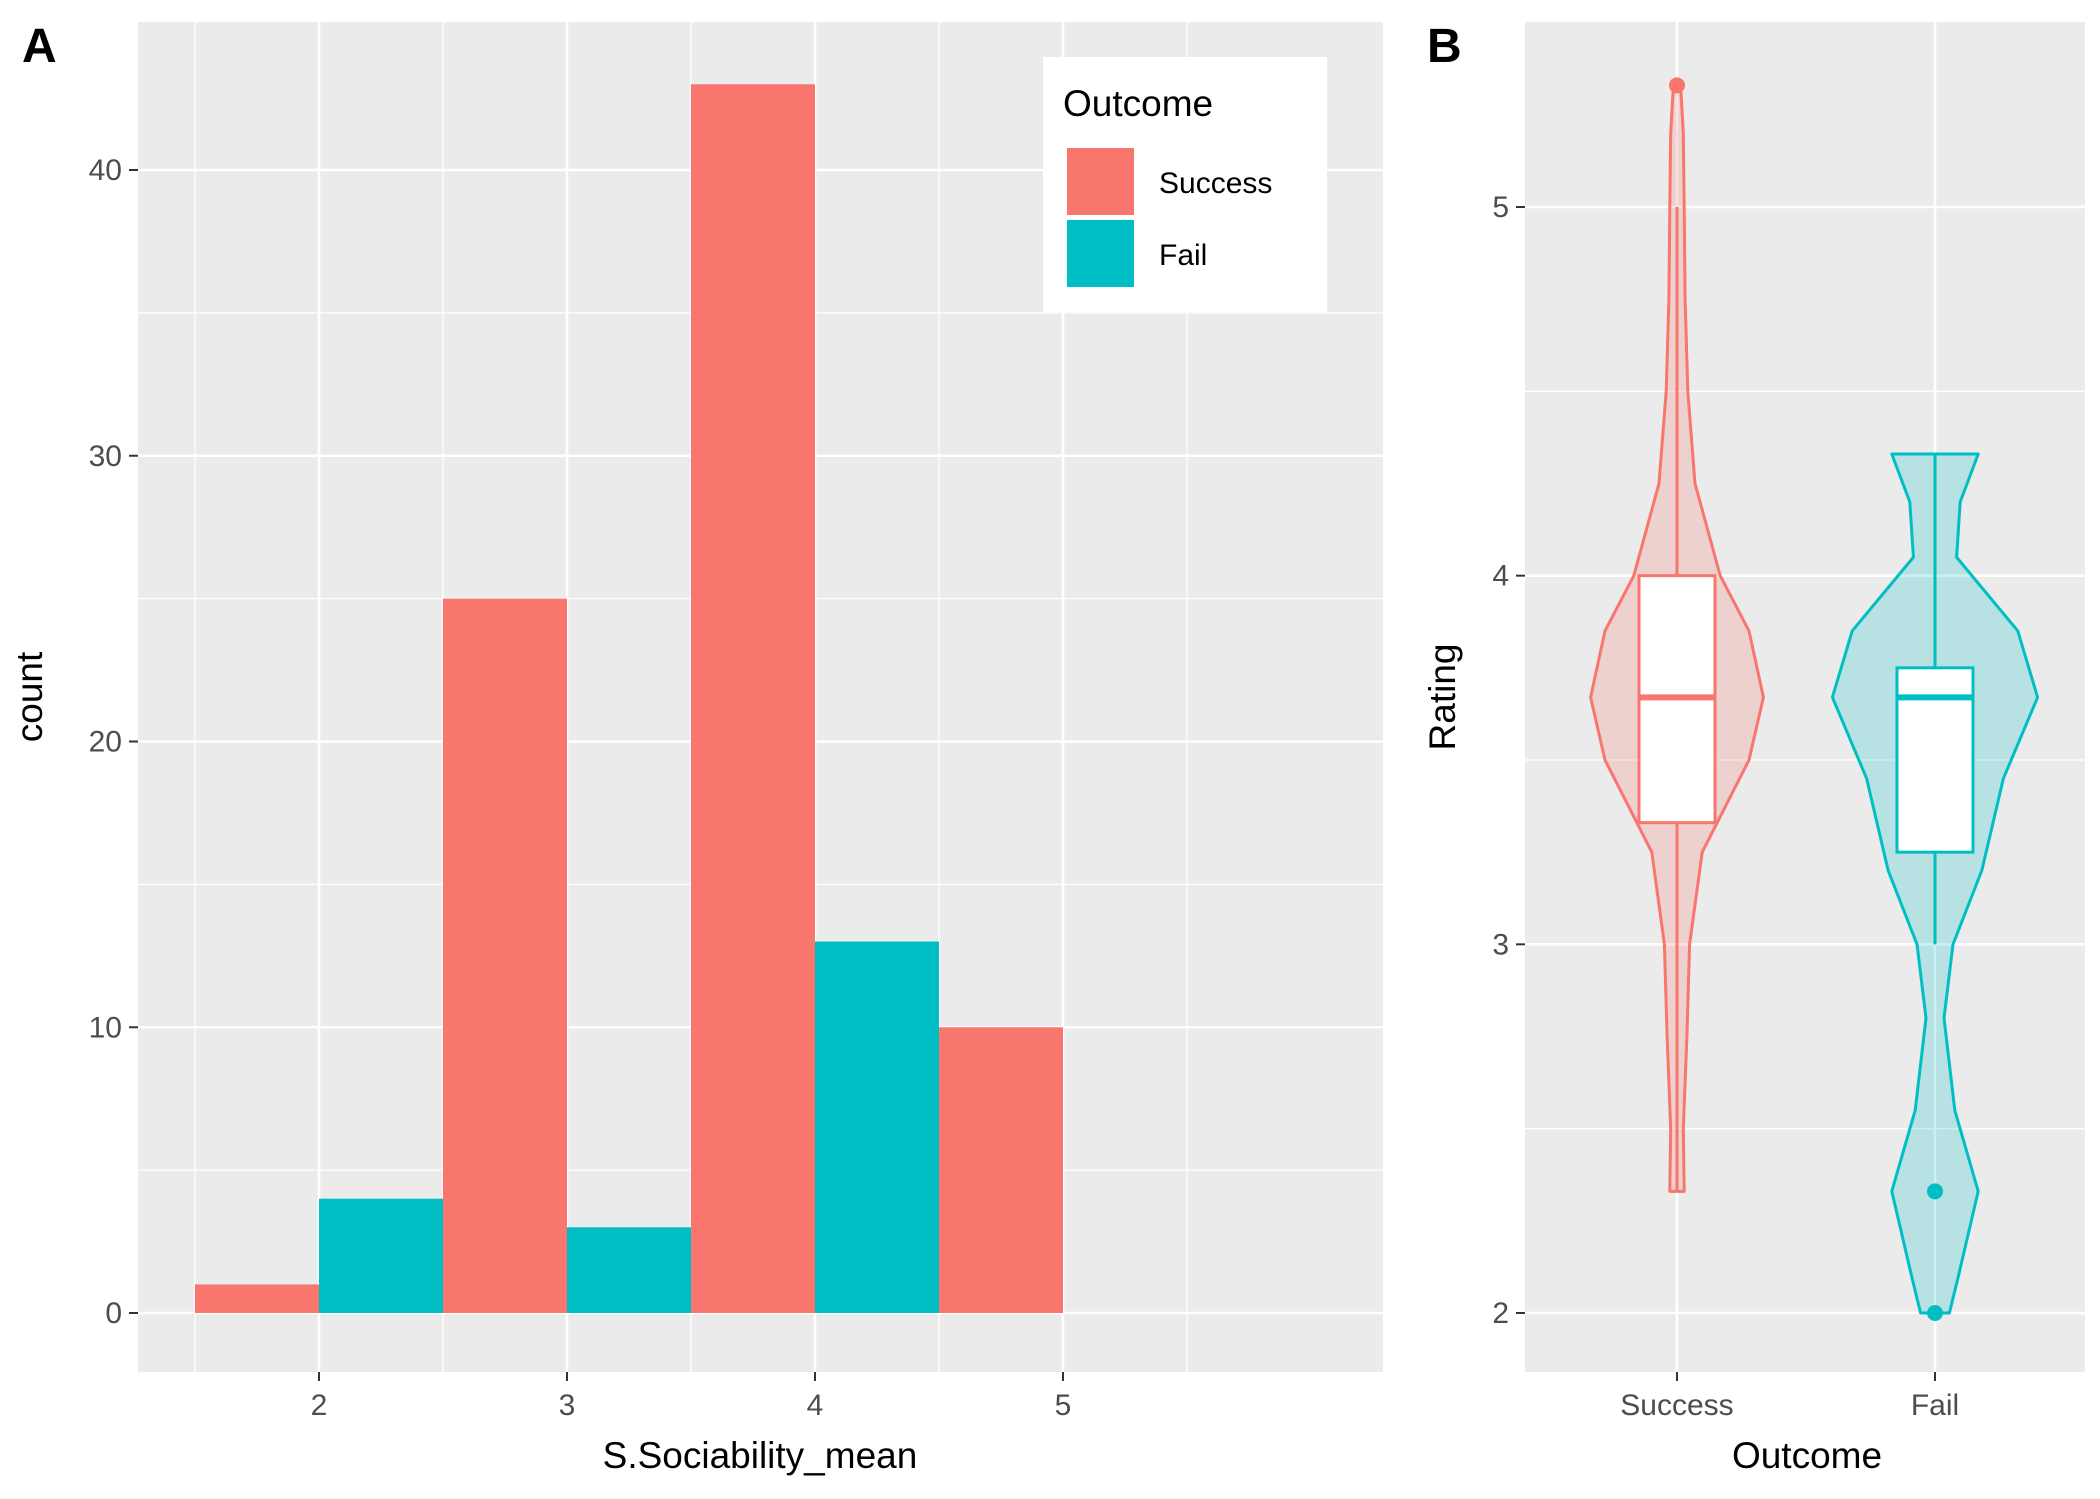 Image resolution: width=2100 pixels, height=1499 pixels. What do you see at coordinates (1807, 1455) in the screenshot?
I see `panel-b-x-axis-title: Outcome` at bounding box center [1807, 1455].